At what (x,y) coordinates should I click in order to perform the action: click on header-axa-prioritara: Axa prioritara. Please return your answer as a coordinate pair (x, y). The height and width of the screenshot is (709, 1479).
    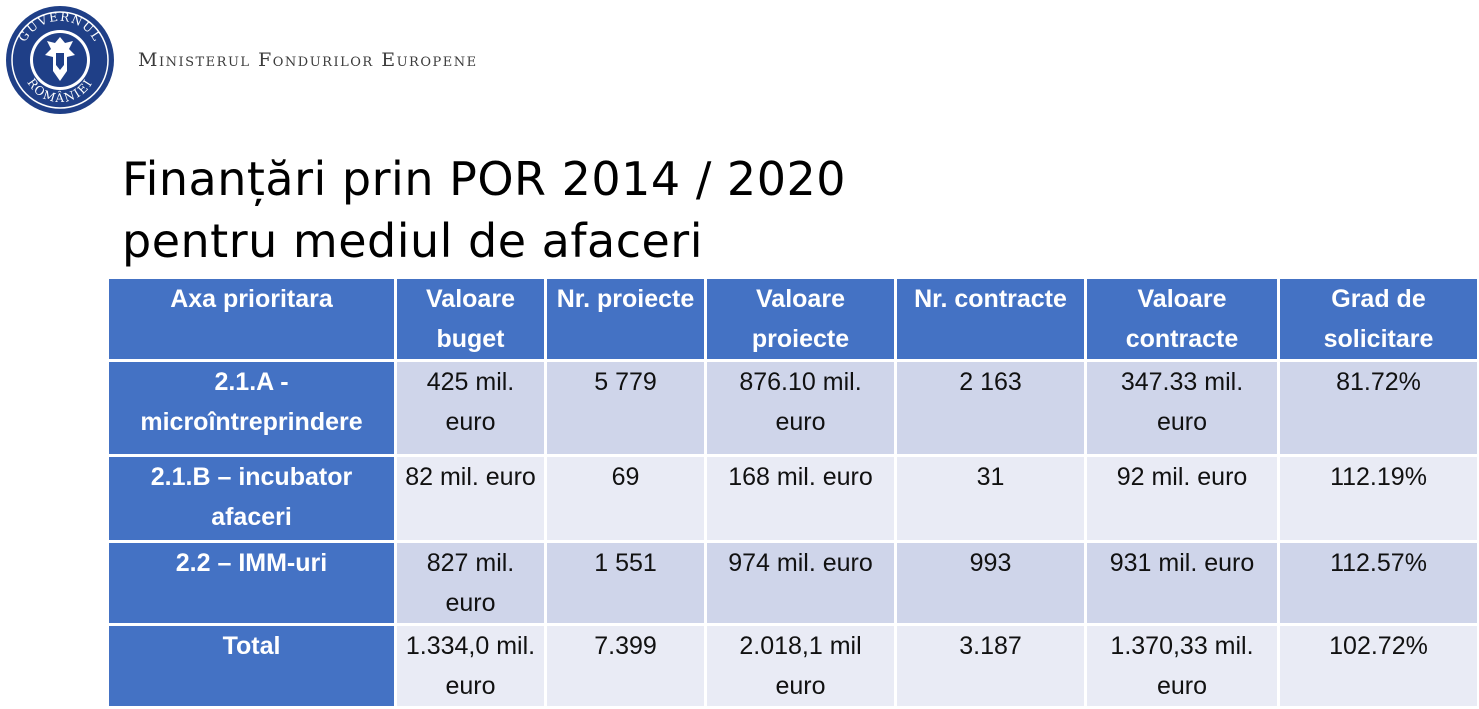
    Looking at the image, I should click on (253, 320).